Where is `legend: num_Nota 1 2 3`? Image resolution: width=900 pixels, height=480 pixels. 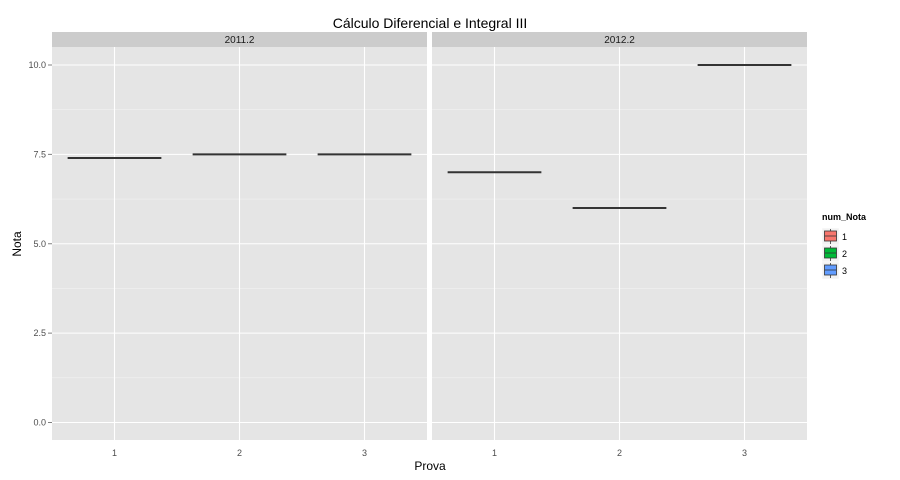
legend: num_Nota 1 2 3 is located at coordinates (844, 246).